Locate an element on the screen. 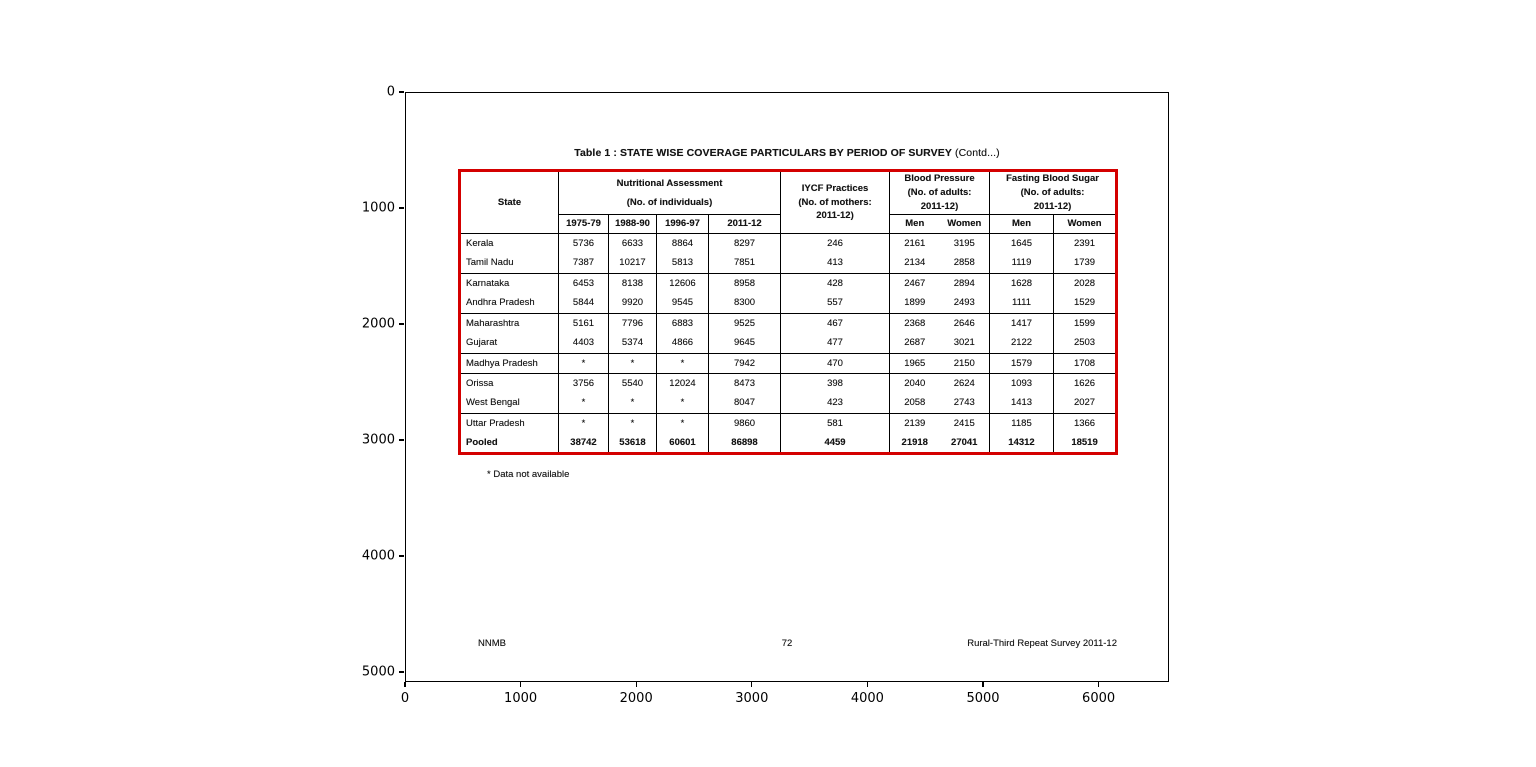  footer-page-number: 72 is located at coordinates (787, 643).